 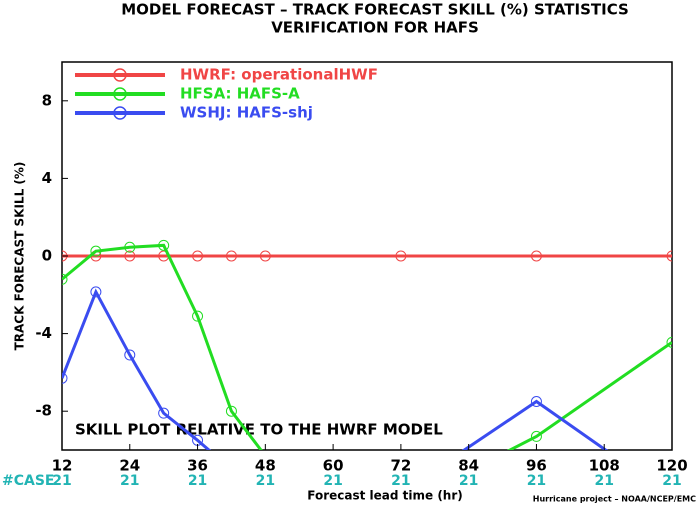 I want to click on y-tick-label: -8, so click(x=43, y=411).